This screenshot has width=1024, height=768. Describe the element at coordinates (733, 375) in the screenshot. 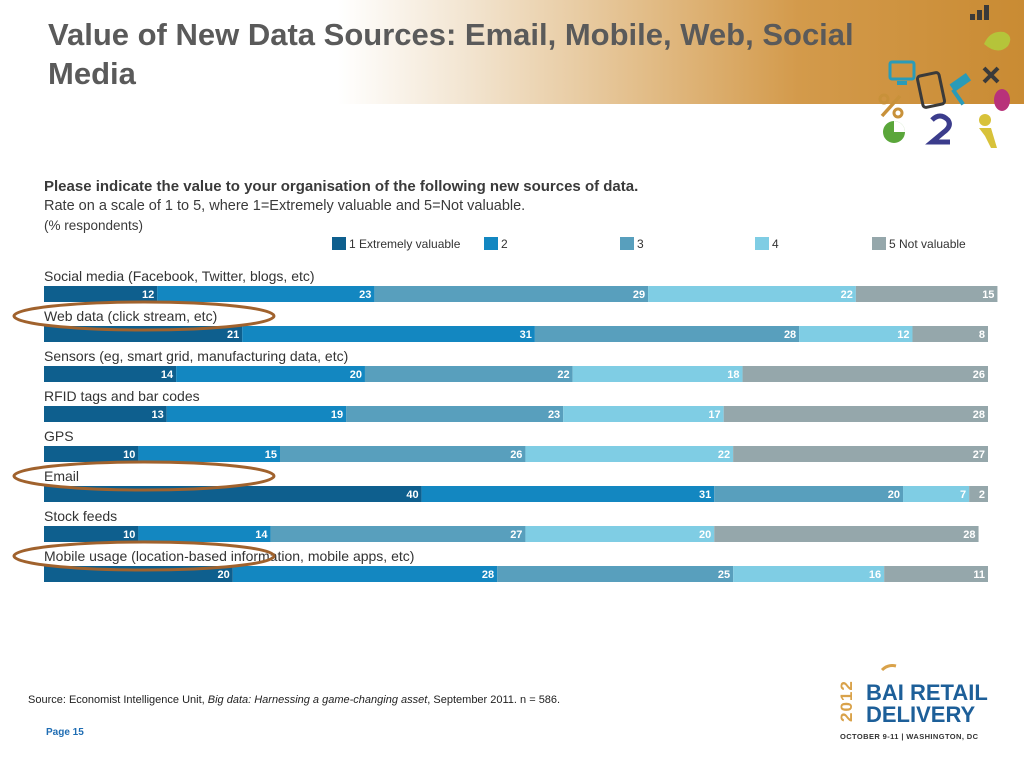

I see `value-label: 18` at that location.